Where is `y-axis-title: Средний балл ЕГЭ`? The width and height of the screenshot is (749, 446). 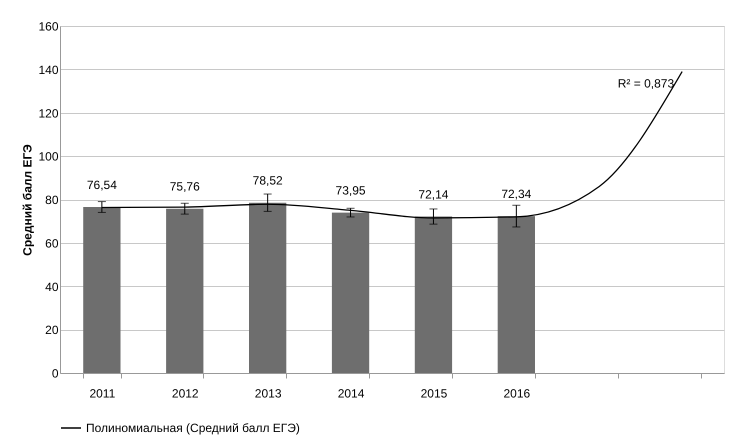 y-axis-title: Средний балл ЕГЭ is located at coordinates (27, 200).